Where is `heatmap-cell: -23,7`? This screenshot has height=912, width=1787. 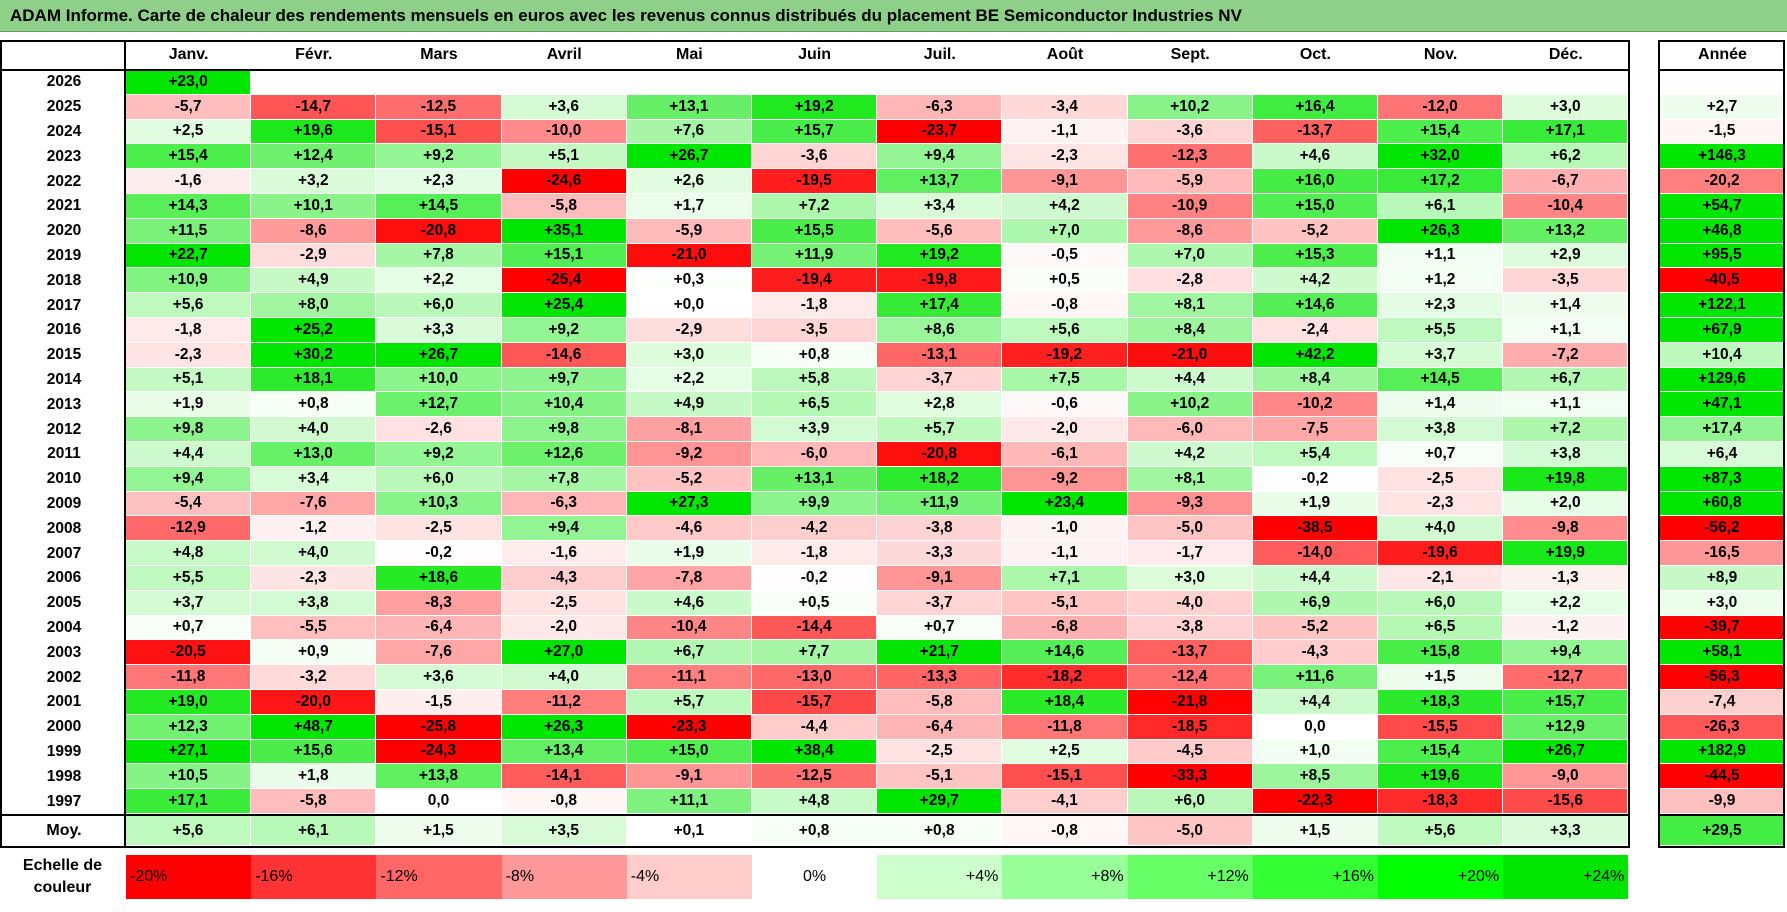
heatmap-cell: -23,7 is located at coordinates (940, 132).